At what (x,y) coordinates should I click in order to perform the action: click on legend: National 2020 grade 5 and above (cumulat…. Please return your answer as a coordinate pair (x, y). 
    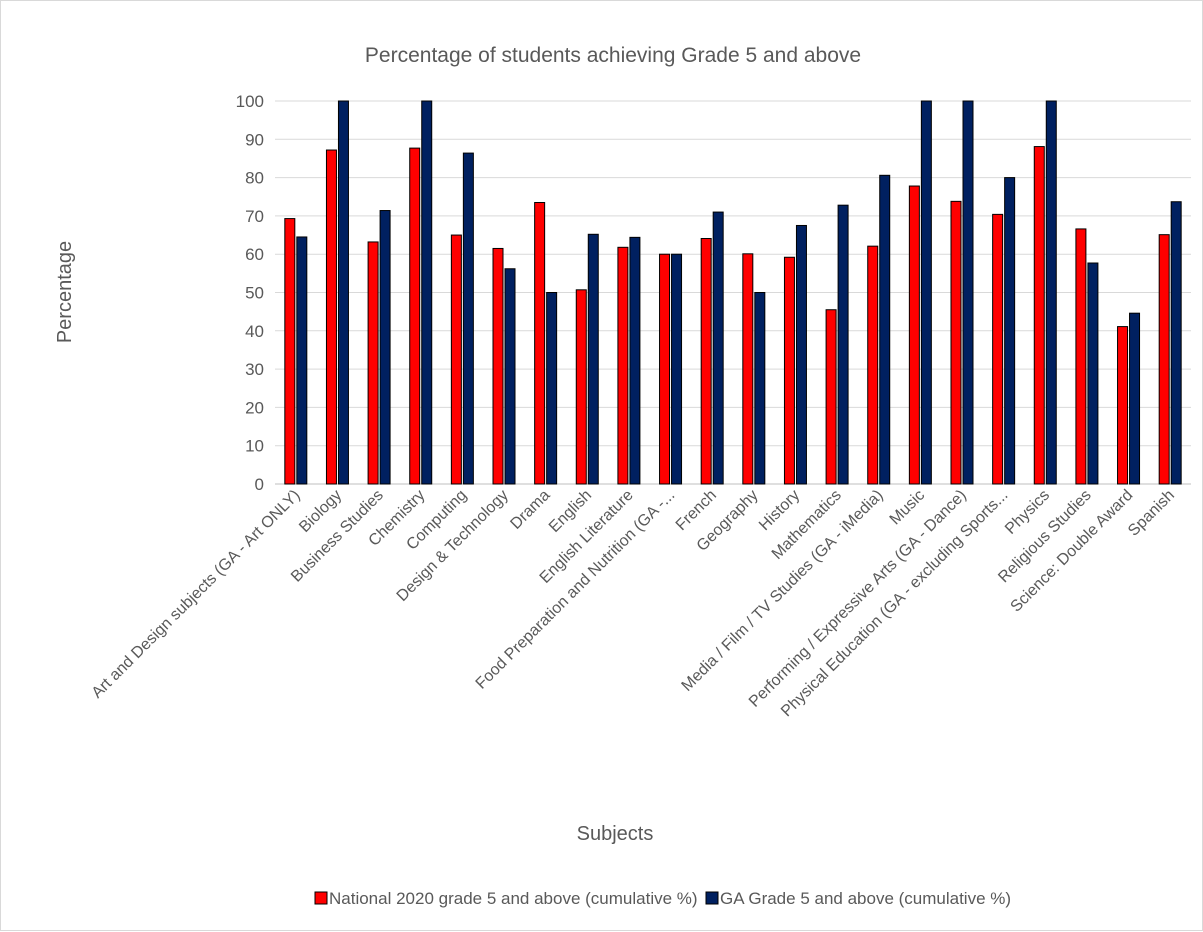
    Looking at the image, I should click on (662, 898).